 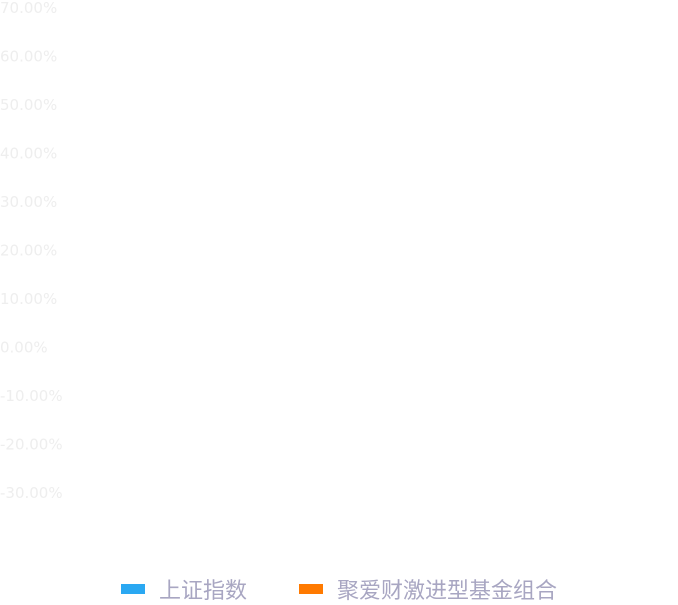 I want to click on chart-legend: 上证指数 聚爱财激进型基金组合, so click(x=339, y=589).